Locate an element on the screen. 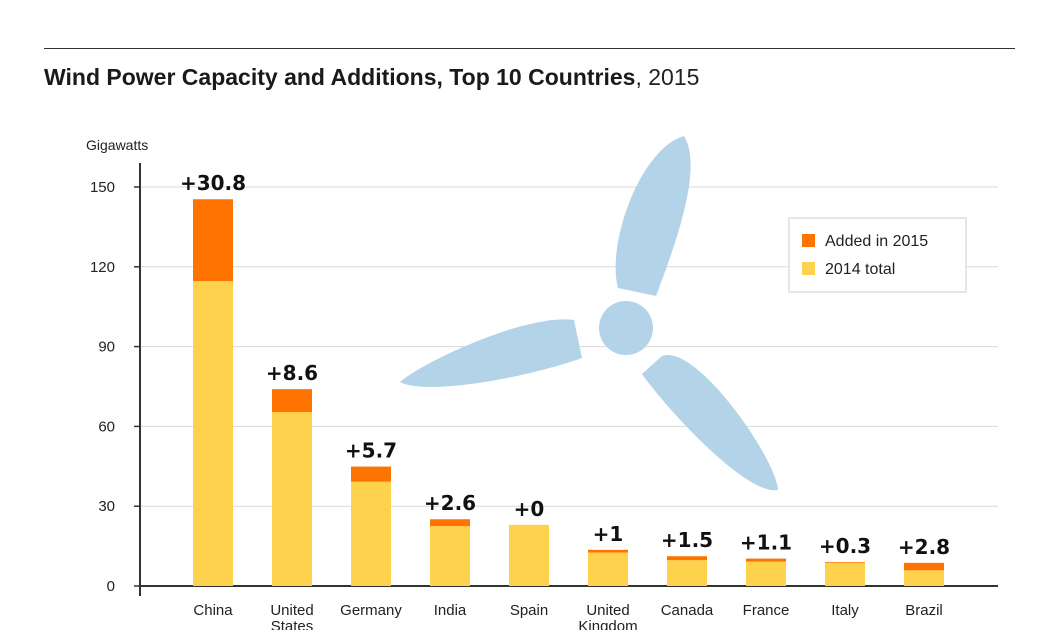 Image resolution: width=1050 pixels, height=630 pixels. data-label: +30.8 is located at coordinates (213, 183).